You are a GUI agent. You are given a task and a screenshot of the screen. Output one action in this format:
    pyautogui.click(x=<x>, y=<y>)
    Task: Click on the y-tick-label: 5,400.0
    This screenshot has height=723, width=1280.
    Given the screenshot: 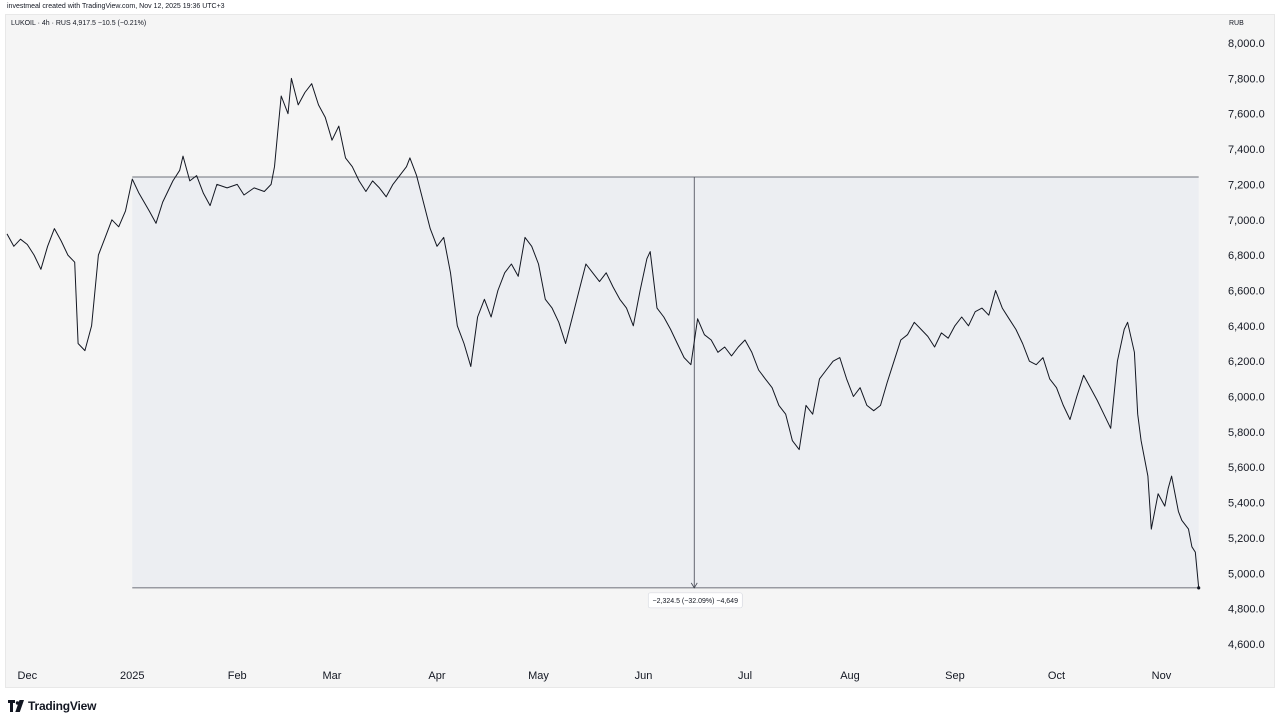 What is the action you would take?
    pyautogui.click(x=1246, y=504)
    